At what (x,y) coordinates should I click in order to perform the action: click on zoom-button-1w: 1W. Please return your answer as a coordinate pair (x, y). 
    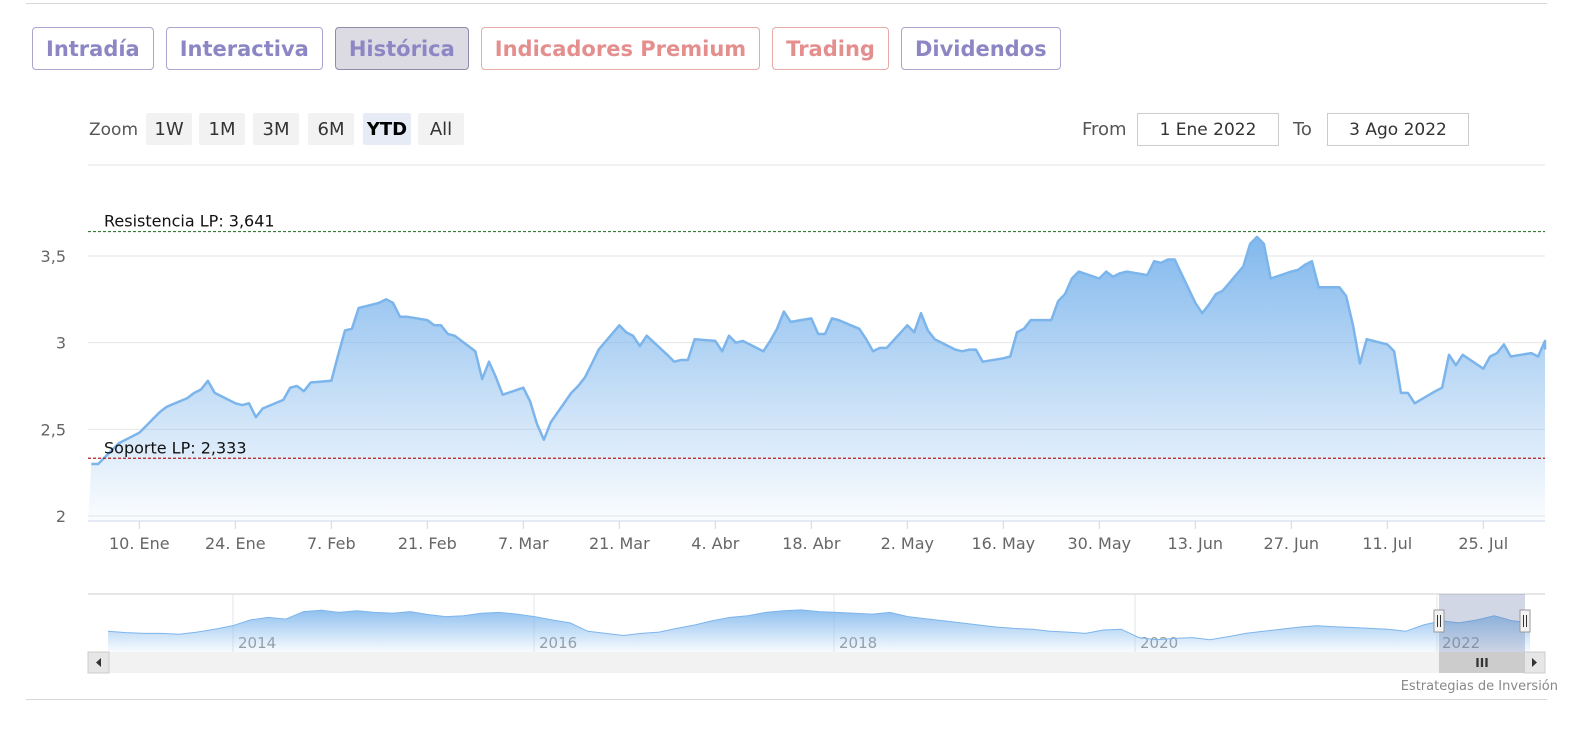
    Looking at the image, I should click on (169, 129).